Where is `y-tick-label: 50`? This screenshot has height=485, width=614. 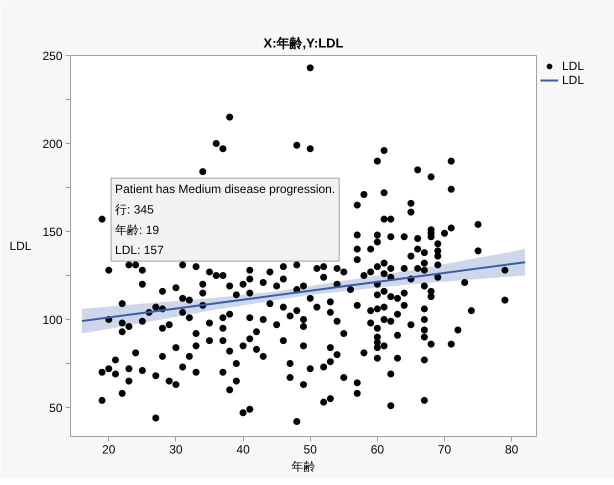
y-tick-label: 50 is located at coordinates (56, 407).